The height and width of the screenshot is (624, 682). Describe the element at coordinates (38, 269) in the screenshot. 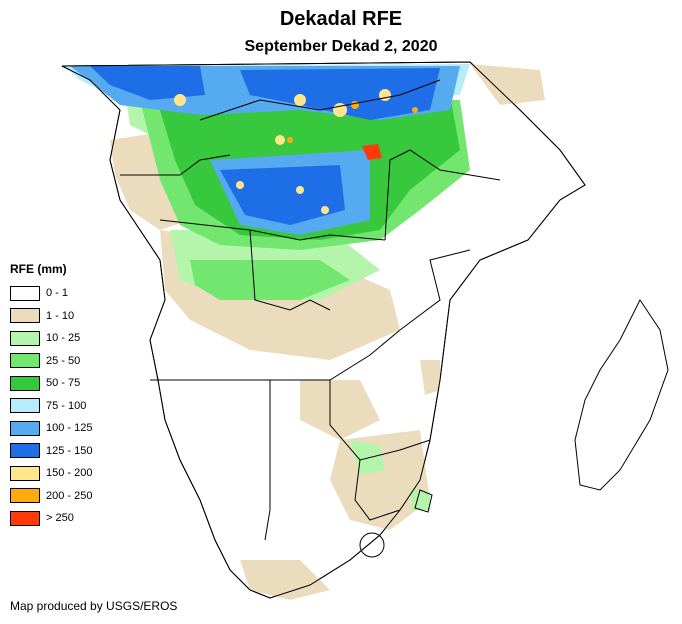

I see `legend-title: RFE (mm)` at that location.